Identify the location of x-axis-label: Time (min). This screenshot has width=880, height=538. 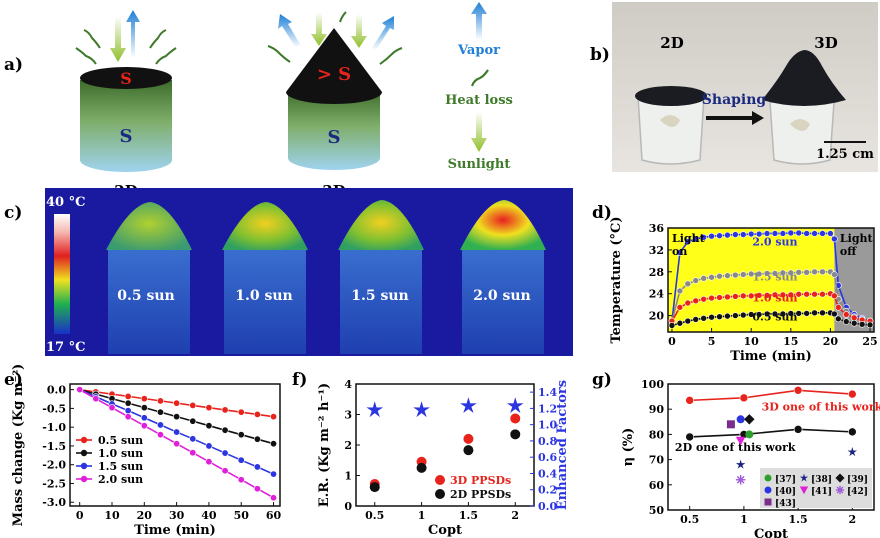
(175, 530).